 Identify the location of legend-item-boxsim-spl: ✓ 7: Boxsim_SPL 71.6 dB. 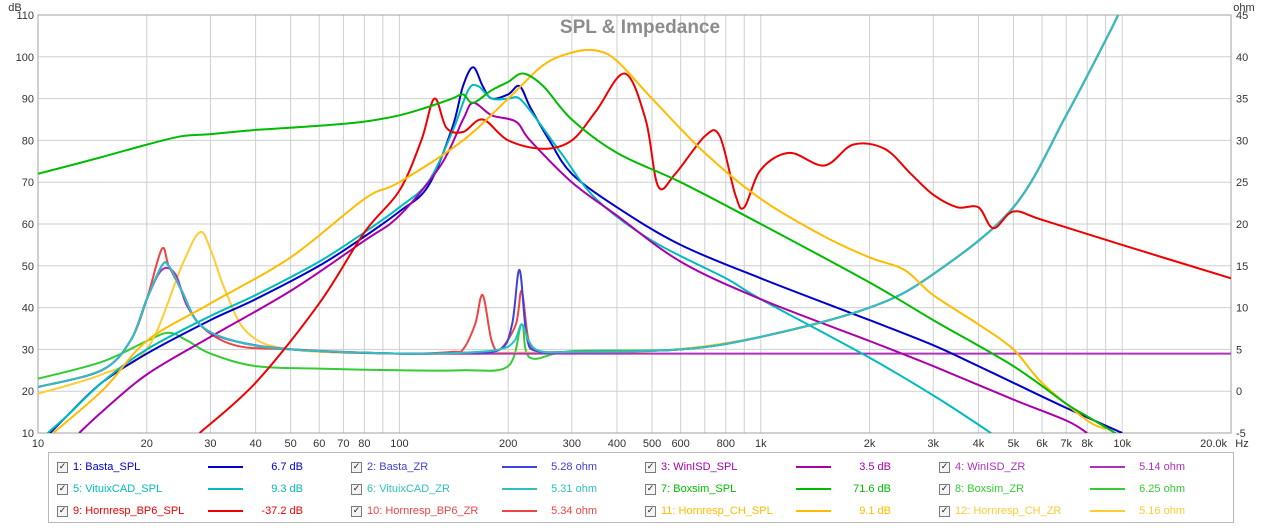
(768, 489).